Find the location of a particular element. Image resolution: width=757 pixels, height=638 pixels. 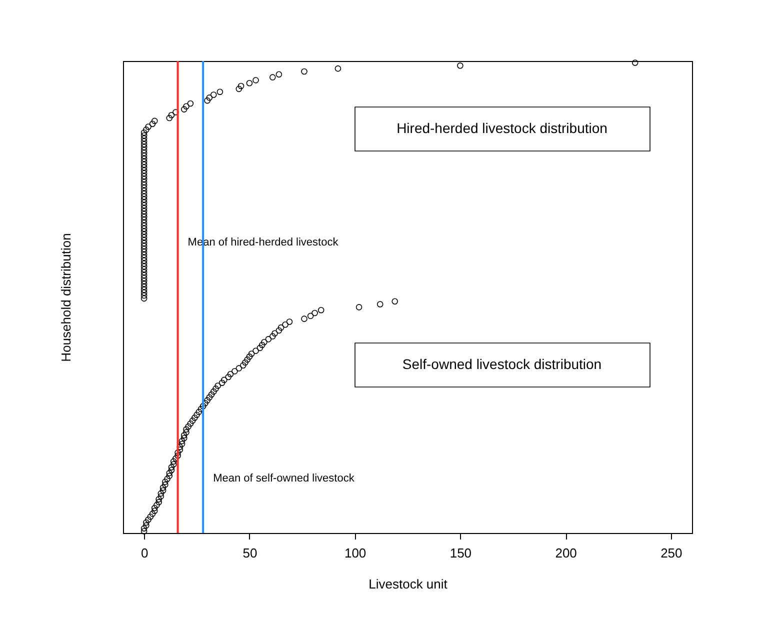

x-axis-title: Livestock unit is located at coordinates (408, 584).